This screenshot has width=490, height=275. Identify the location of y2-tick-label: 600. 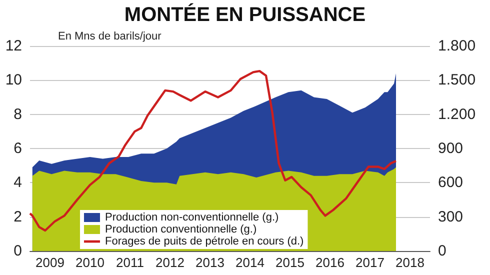
(451, 183).